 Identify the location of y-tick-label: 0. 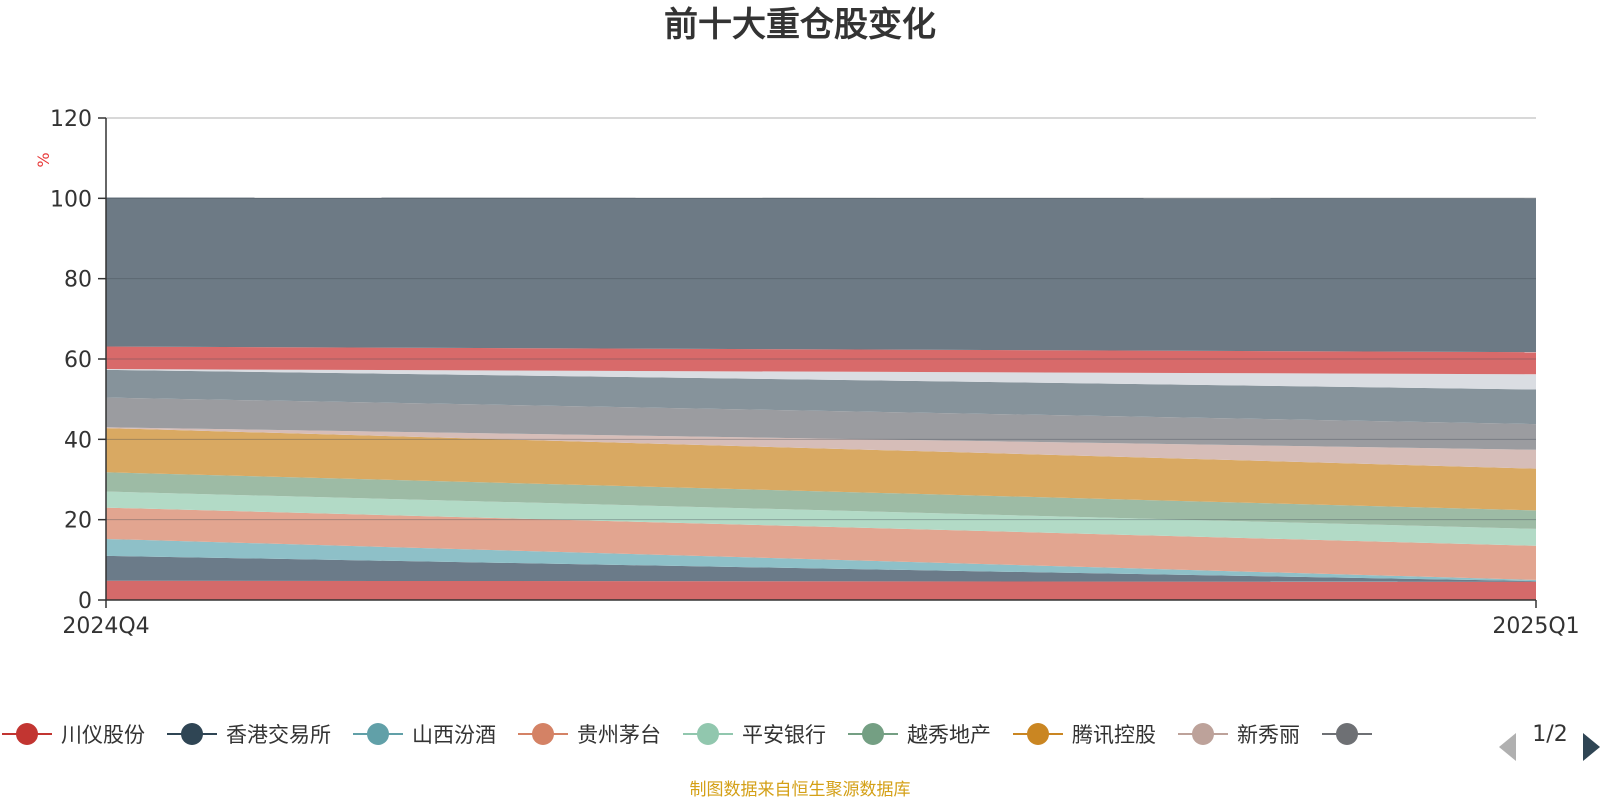
(85, 601).